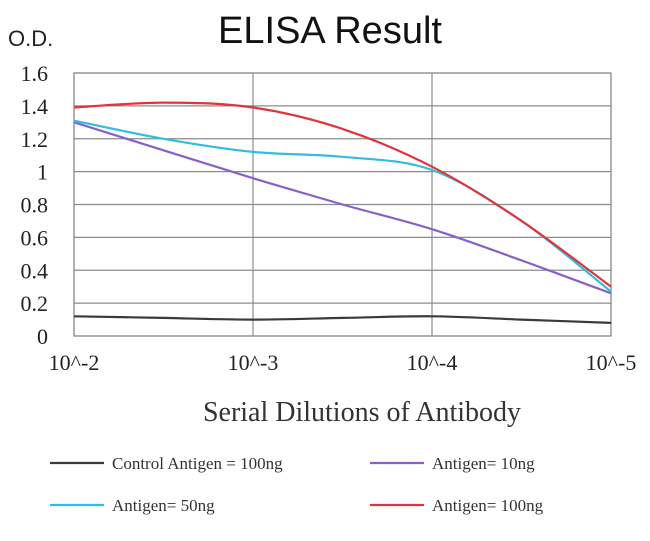  I want to click on y-tick-label: 0.2, so click(35, 303).